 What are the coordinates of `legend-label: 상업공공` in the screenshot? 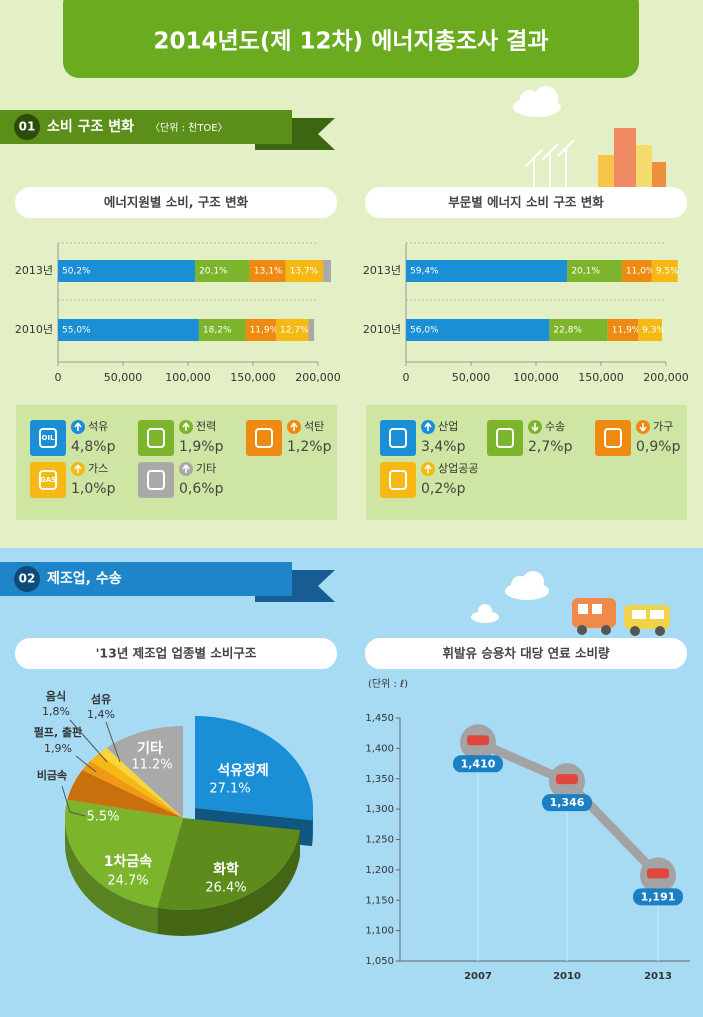 It's located at (458, 468).